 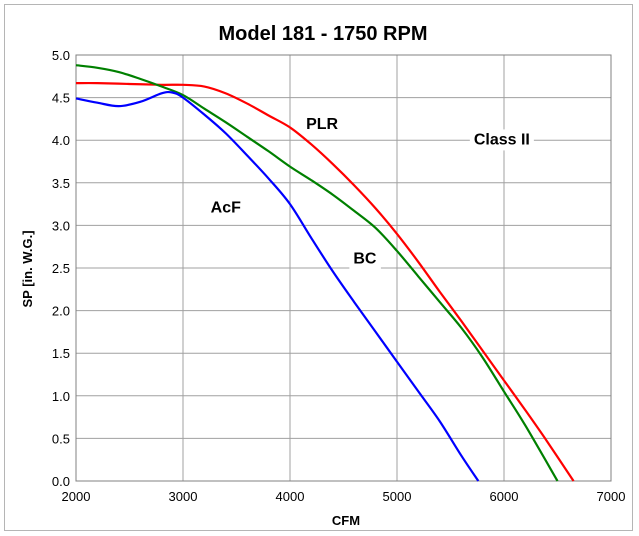 I want to click on y-tick-label: 4.5, so click(x=61, y=98).